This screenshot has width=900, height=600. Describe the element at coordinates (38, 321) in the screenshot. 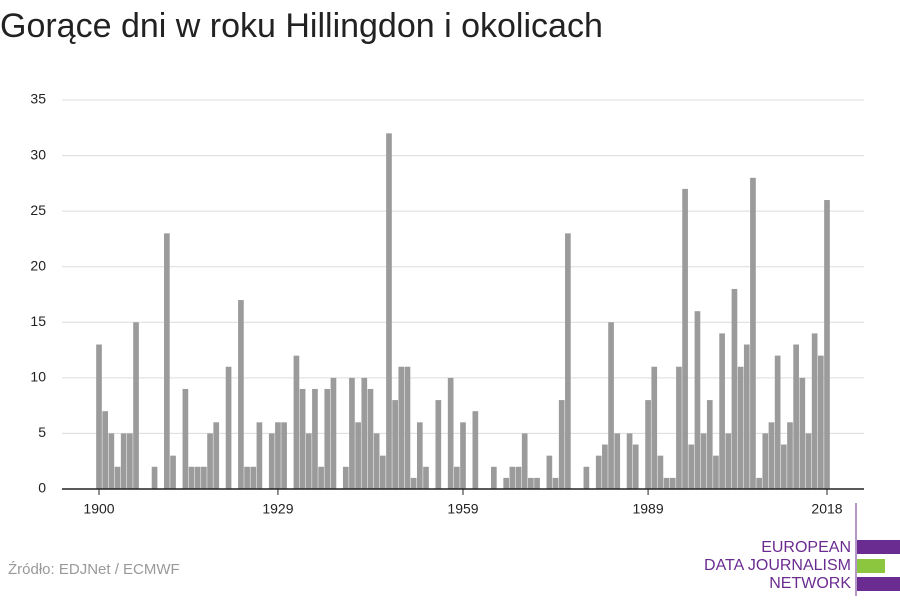

I see `y-tick-label: 15` at that location.